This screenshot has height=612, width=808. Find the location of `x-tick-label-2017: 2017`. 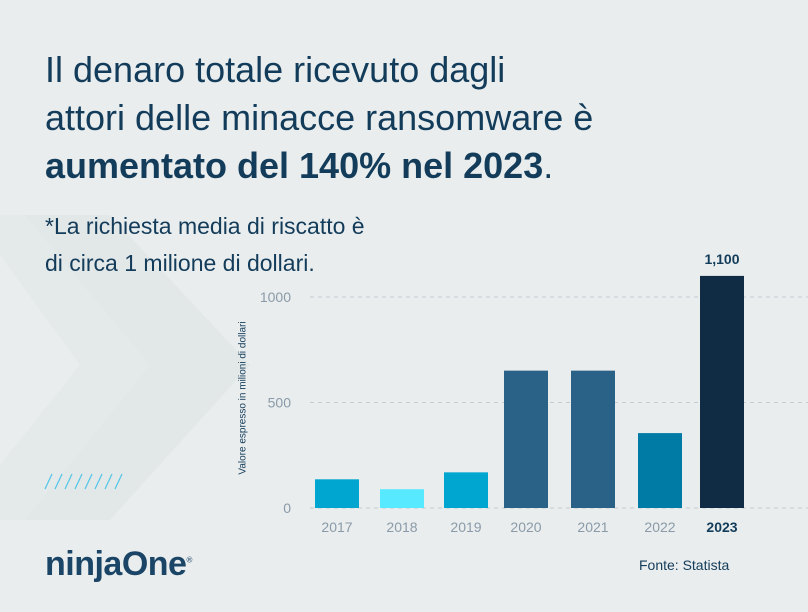

x-tick-label-2017: 2017 is located at coordinates (336, 527).